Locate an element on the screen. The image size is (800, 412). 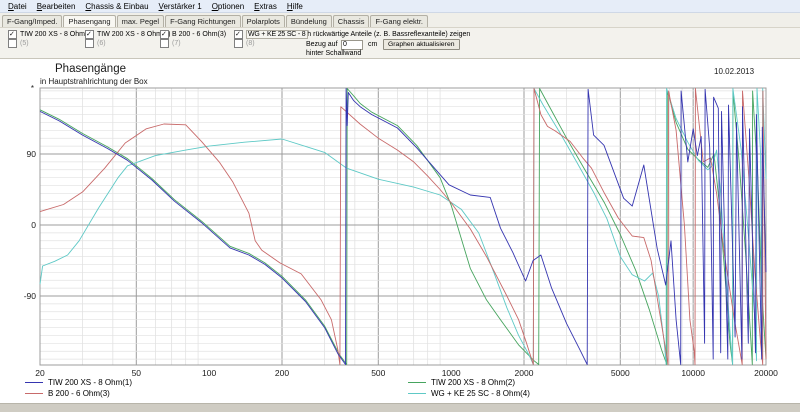
update-graphs-button: Graphen aktualisieren is located at coordinates (421, 44).